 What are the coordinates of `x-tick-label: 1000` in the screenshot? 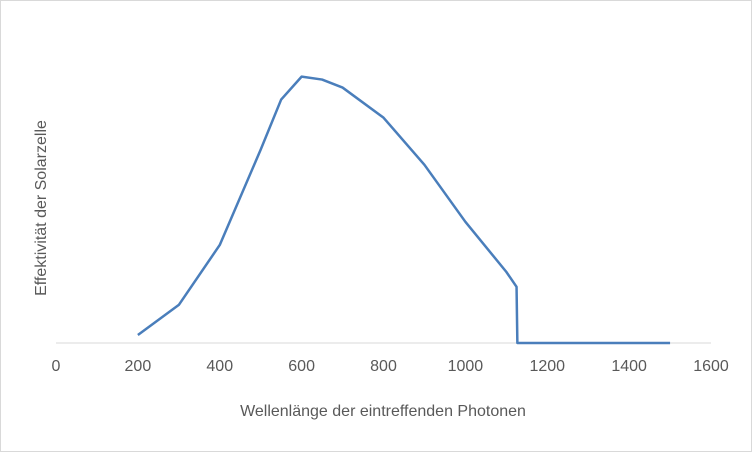 It's located at (466, 366).